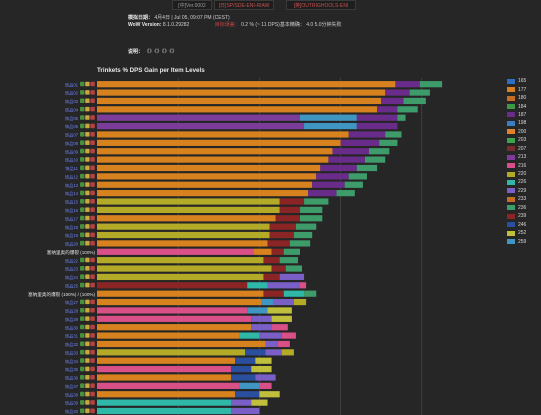 This screenshot has width=541, height=415. Describe the element at coordinates (72, 302) in the screenshot. I see `category-label: 饰品27` at that location.